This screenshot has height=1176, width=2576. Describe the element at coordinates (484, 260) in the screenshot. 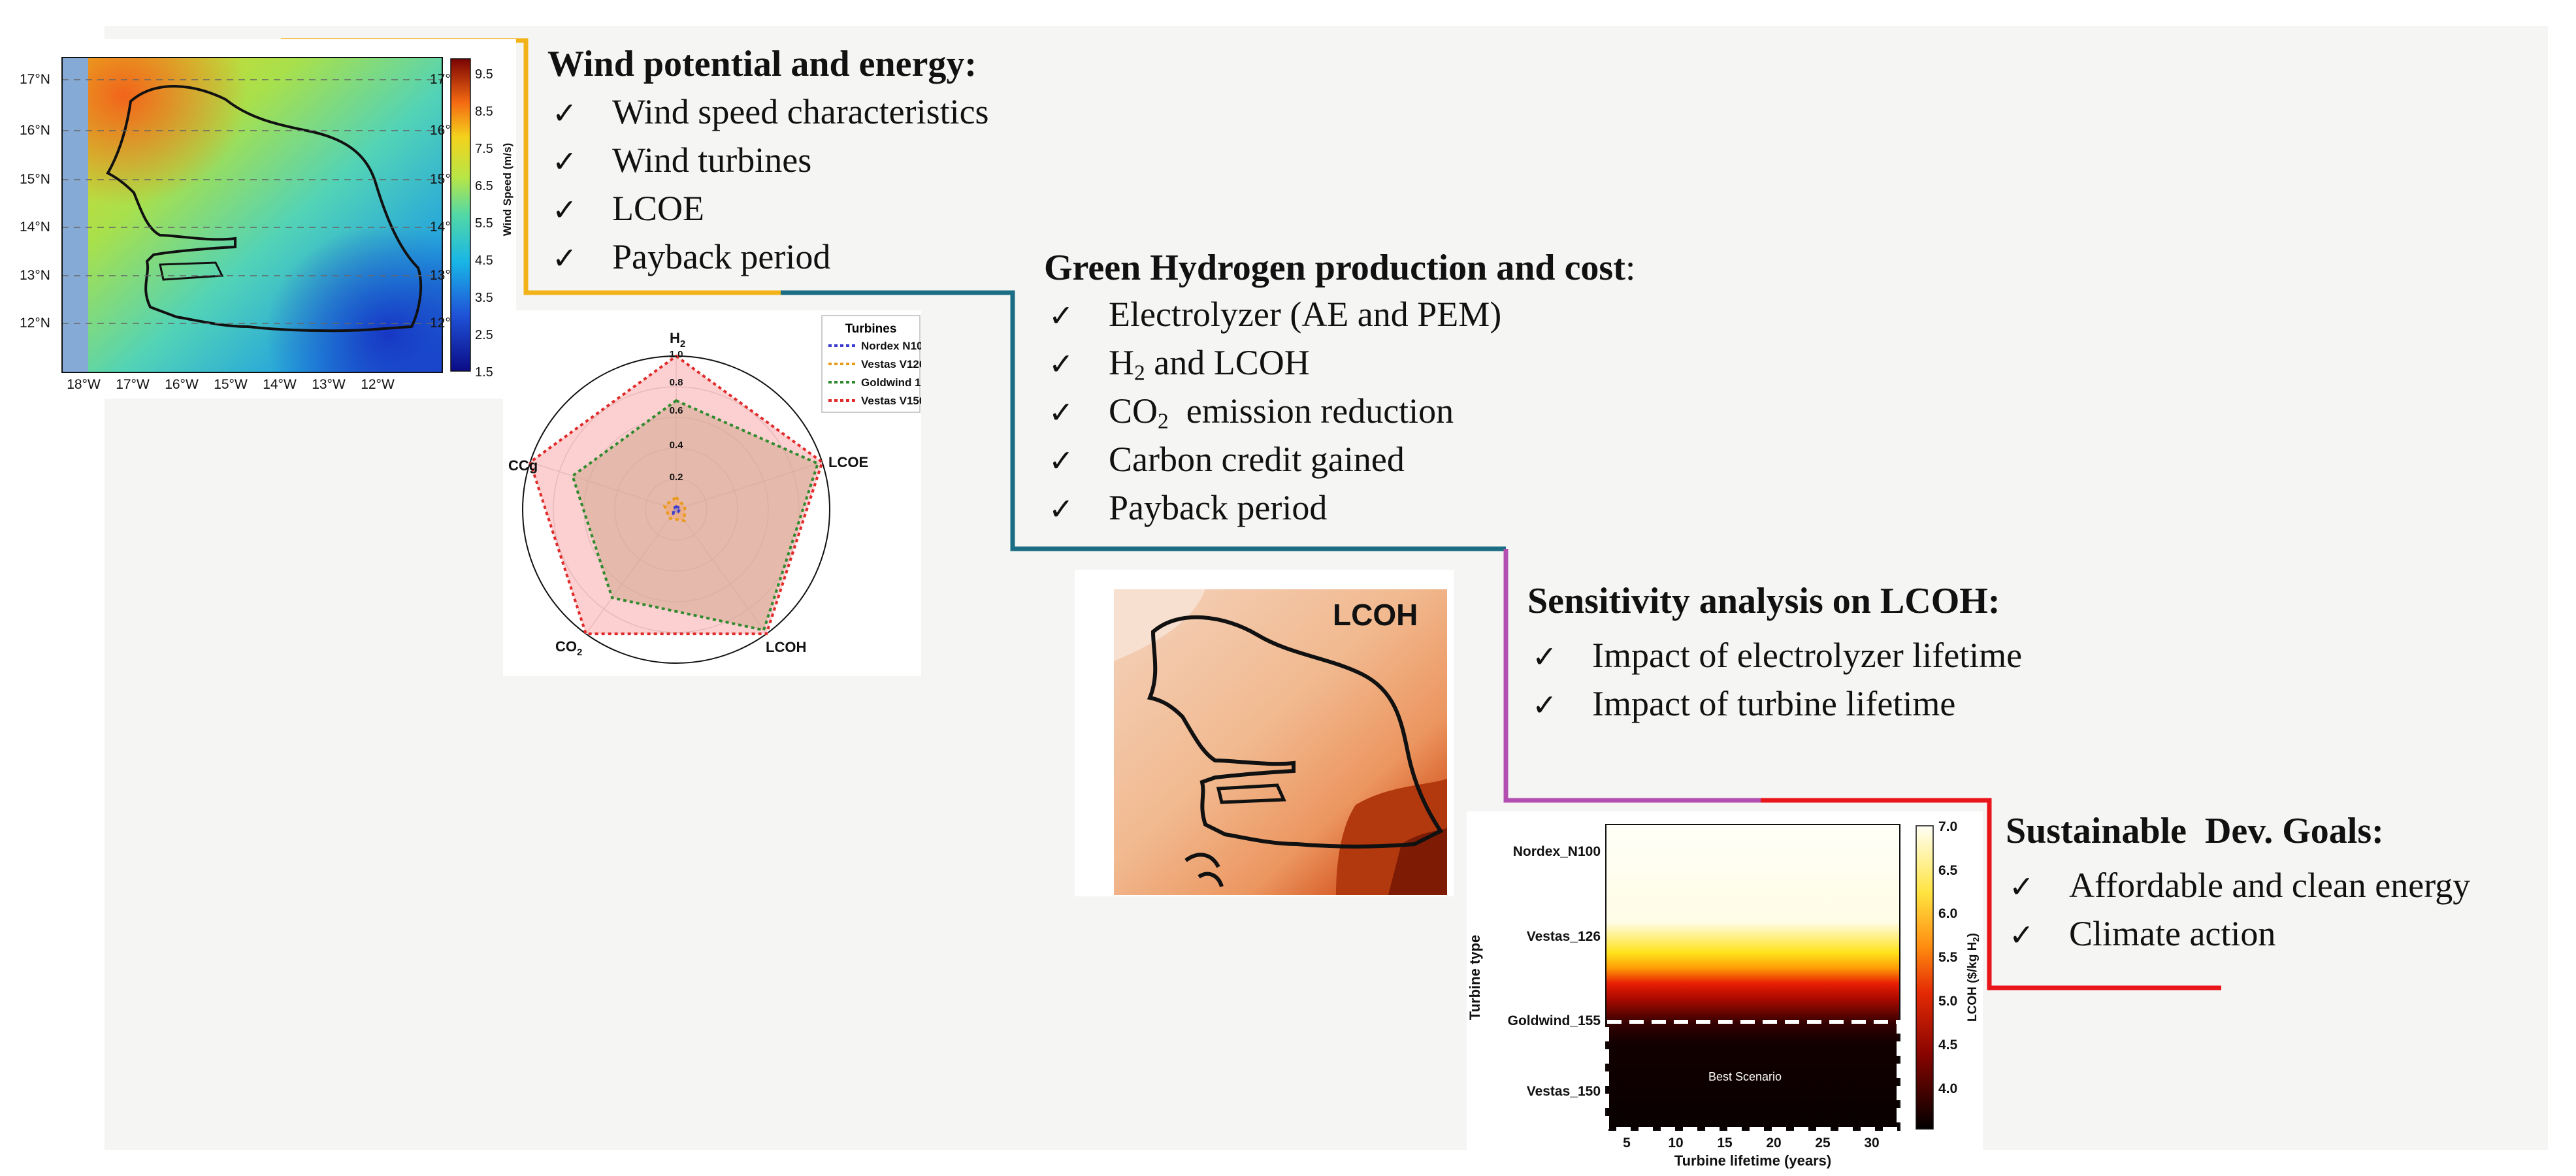

I see `colorbar-tick: 4.5` at that location.